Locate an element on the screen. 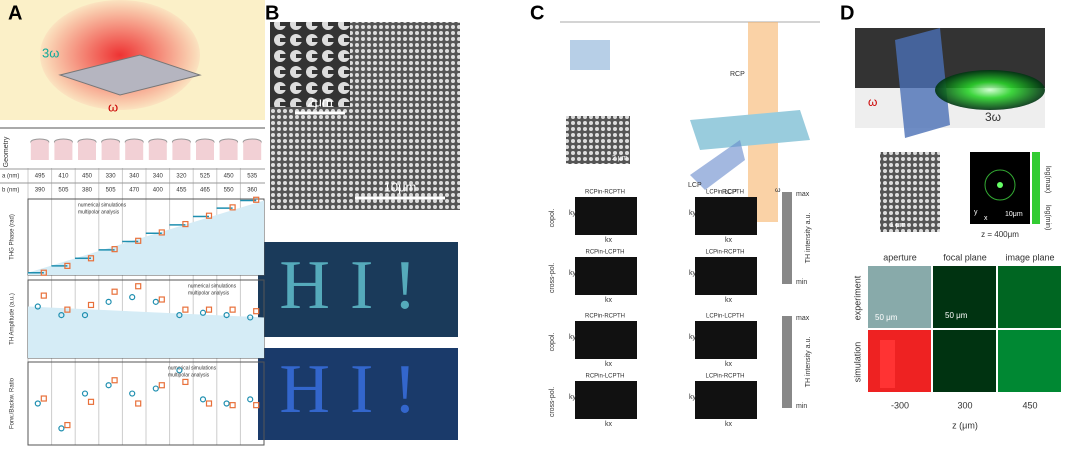 Image resolution: width=1079 pixels, height=453 pixels. row-label: copol. is located at coordinates (552, 342).